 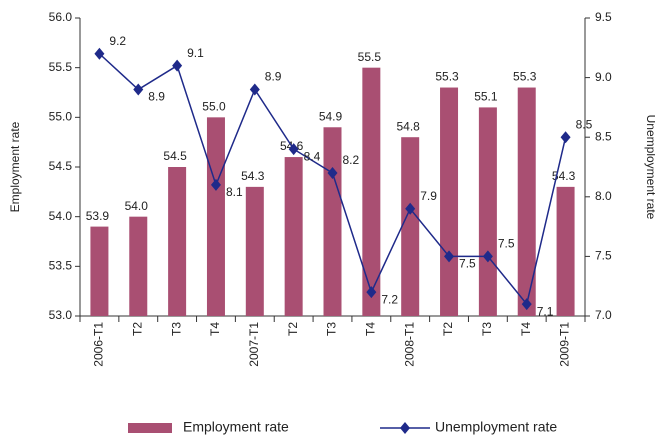 I want to click on y-tick-label: 55.0, so click(x=61, y=117).